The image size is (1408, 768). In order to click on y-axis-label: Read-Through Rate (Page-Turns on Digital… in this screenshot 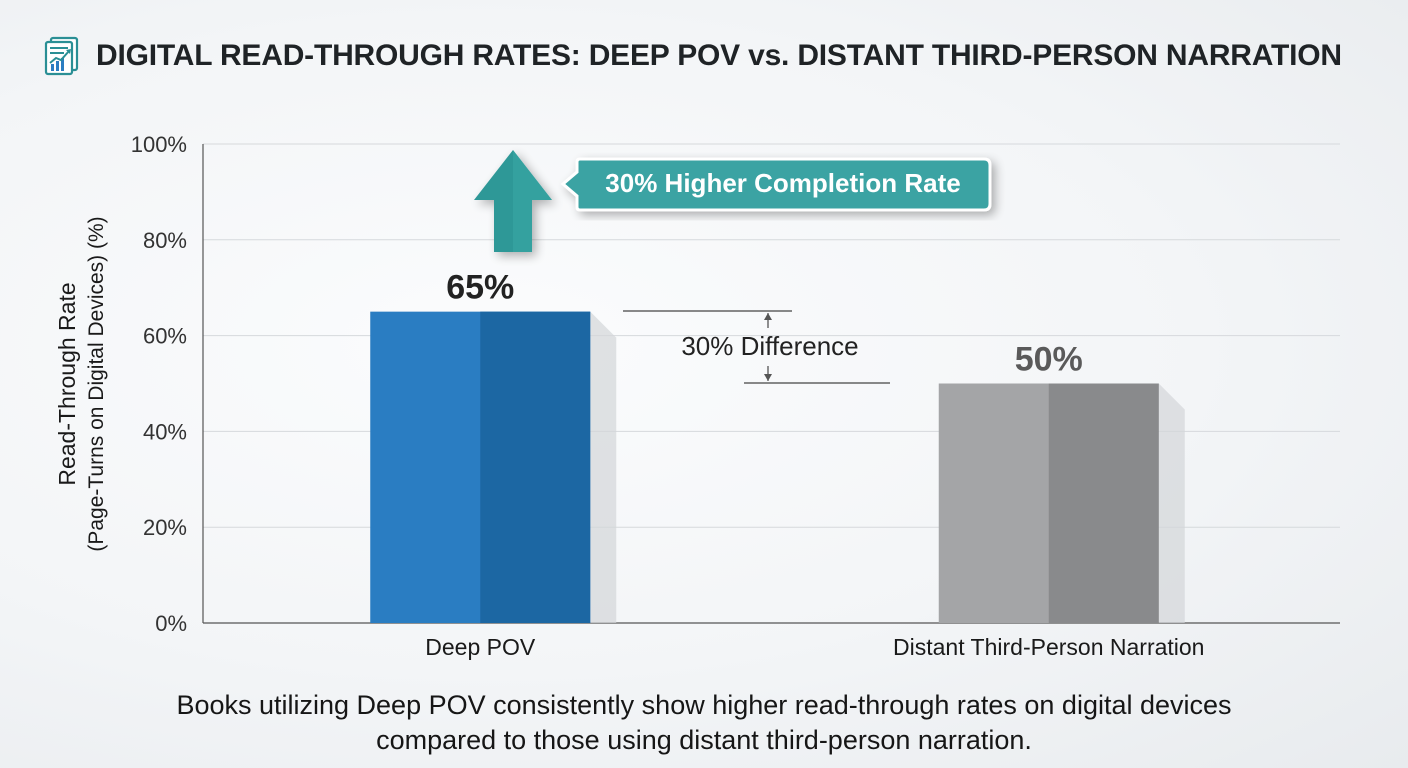, I will do `click(81, 383)`.